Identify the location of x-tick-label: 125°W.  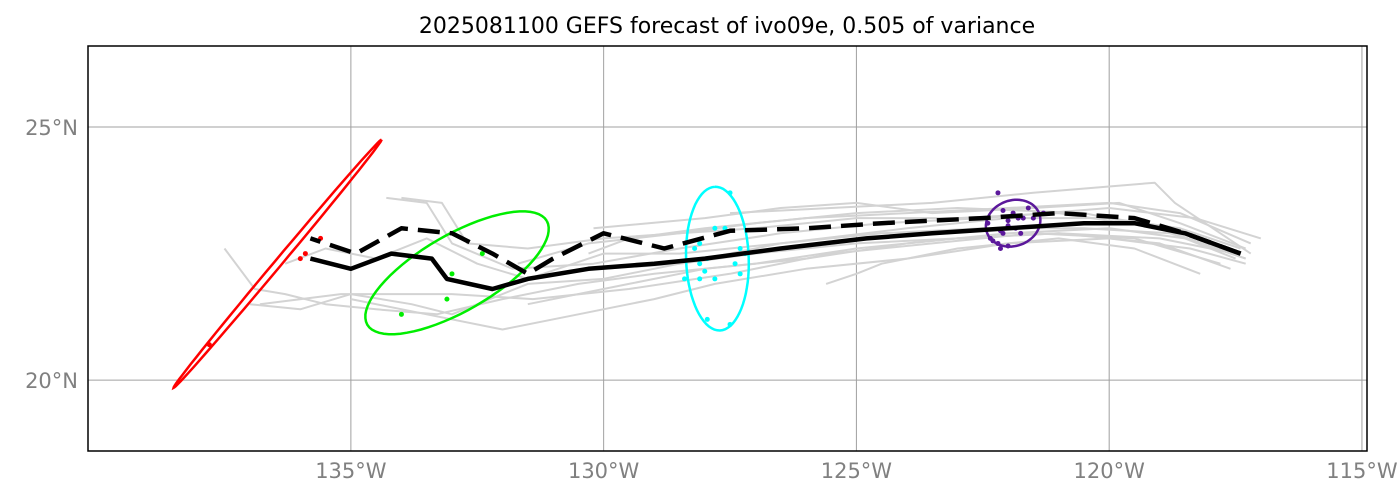
(857, 471).